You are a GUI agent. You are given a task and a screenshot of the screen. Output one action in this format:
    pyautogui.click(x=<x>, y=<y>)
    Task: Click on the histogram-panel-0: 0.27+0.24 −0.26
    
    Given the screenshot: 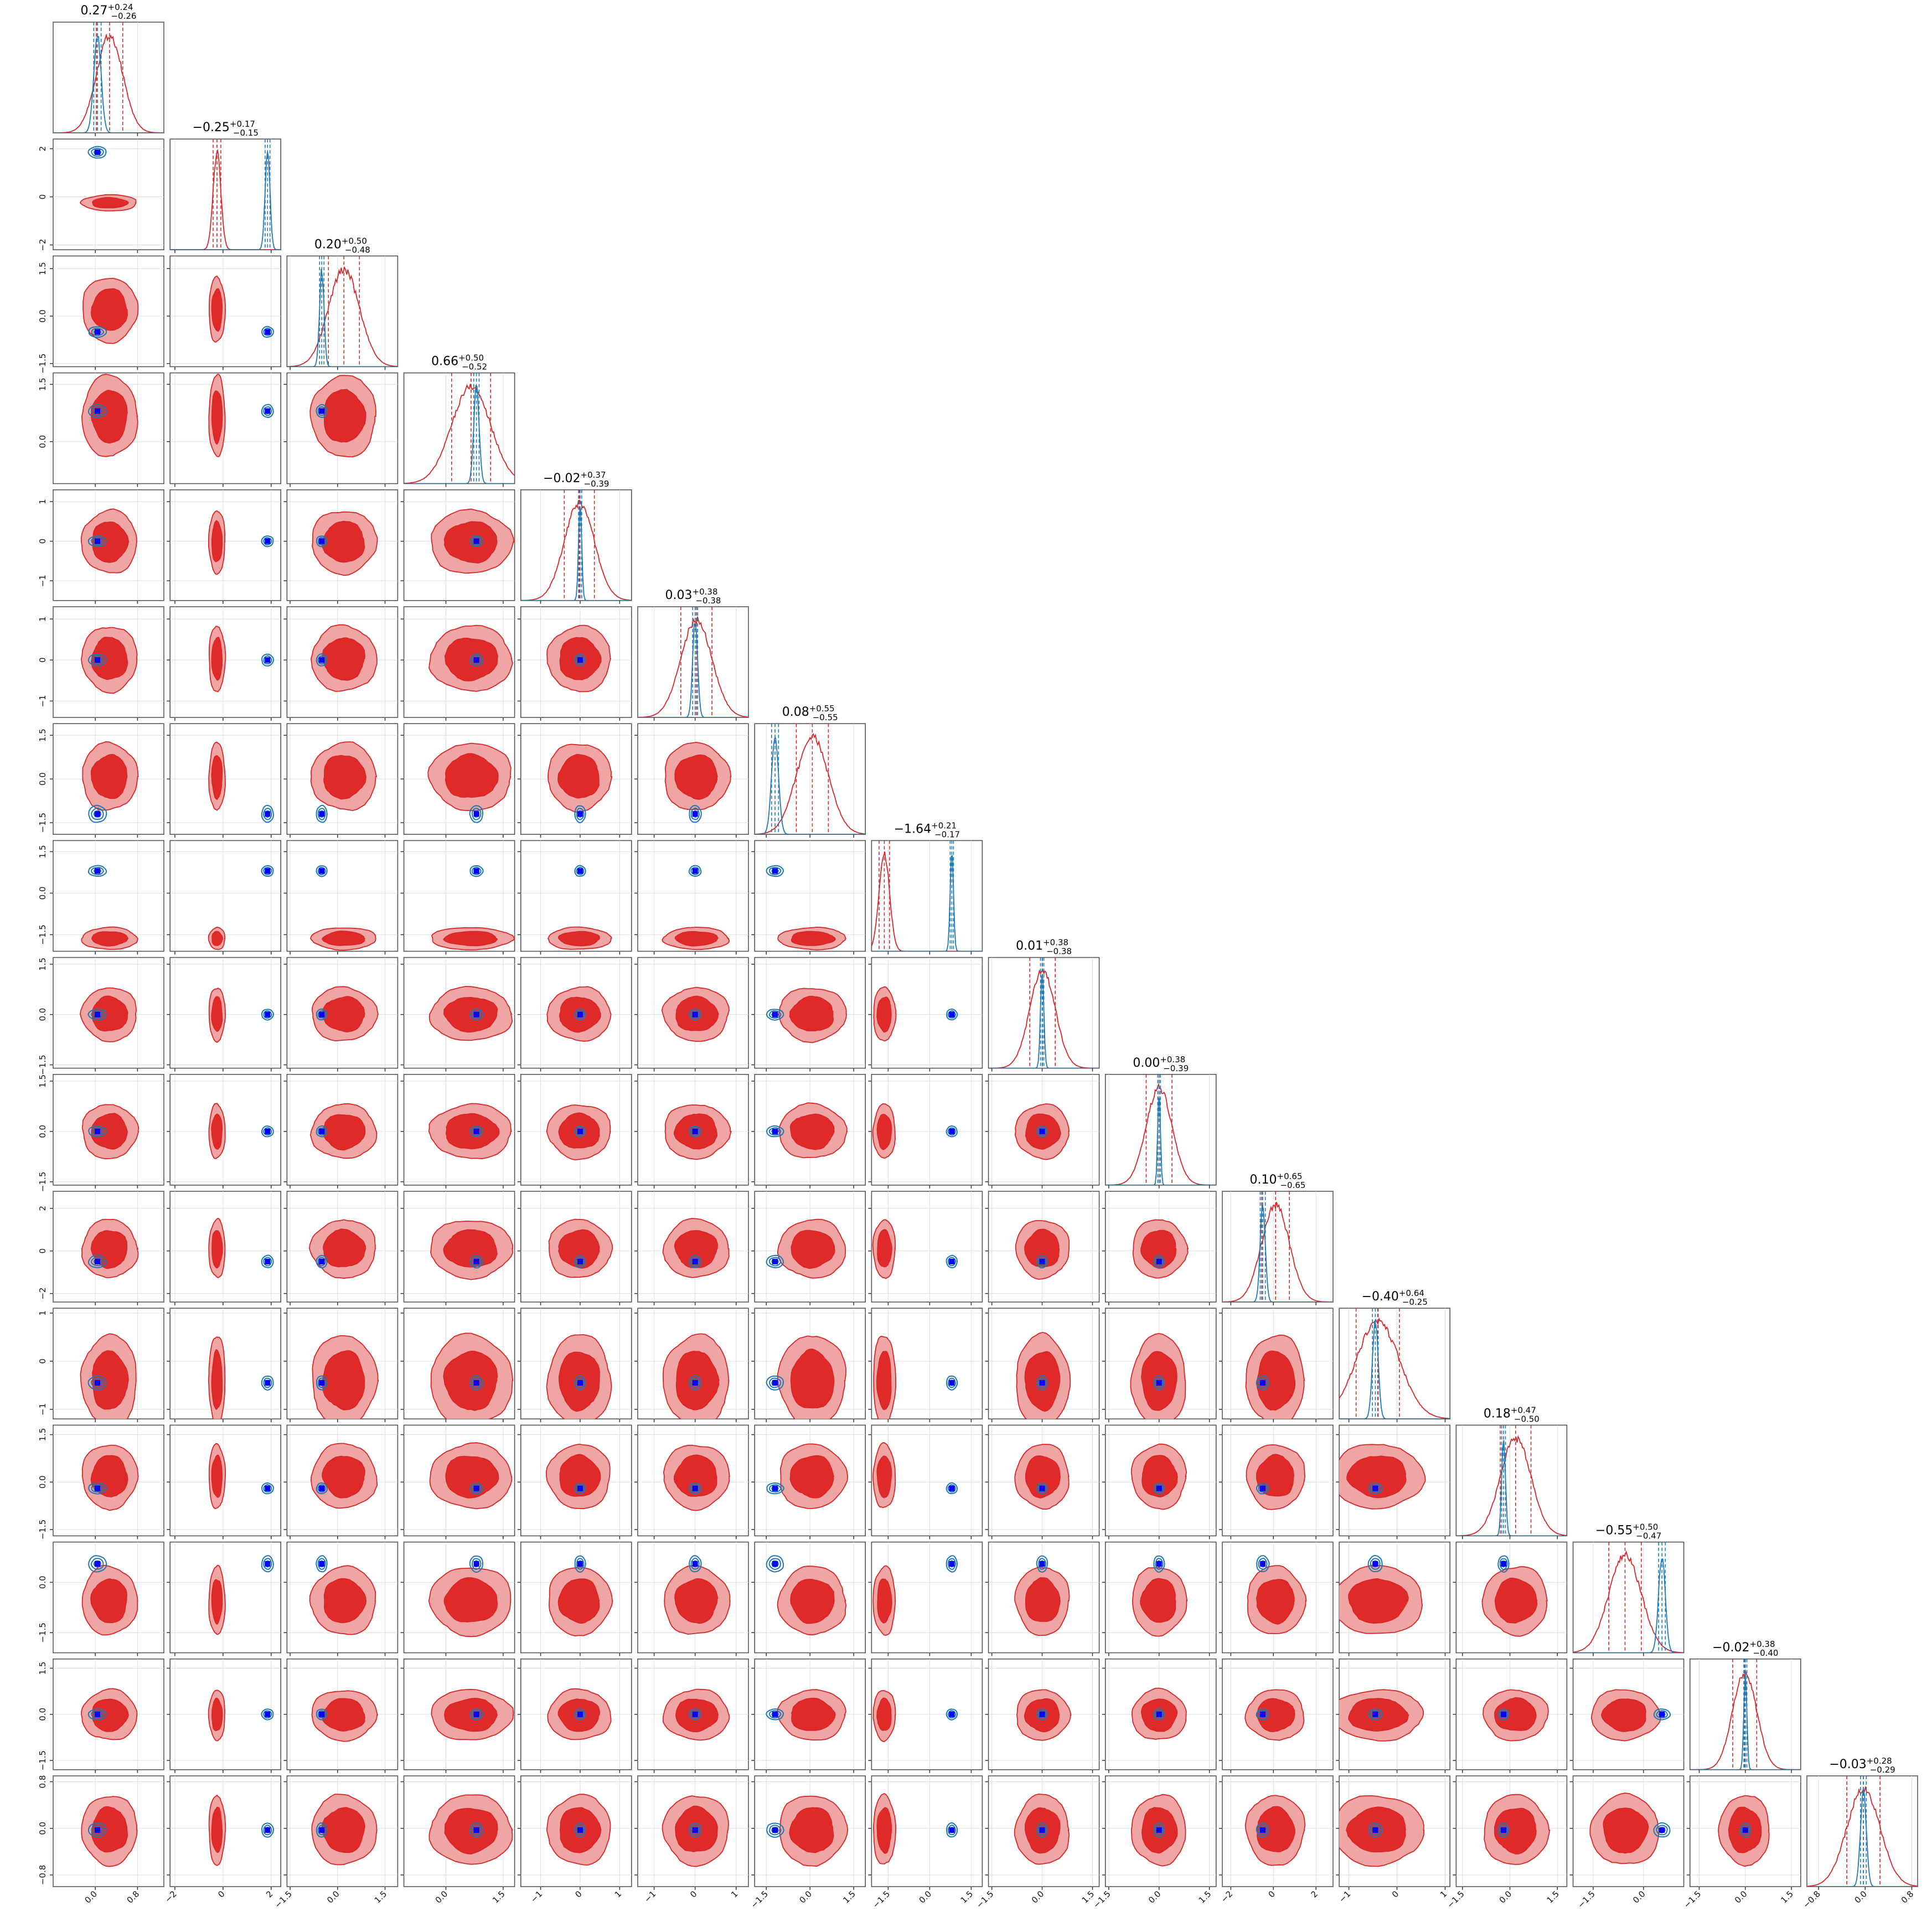 What is the action you would take?
    pyautogui.click(x=108, y=69)
    